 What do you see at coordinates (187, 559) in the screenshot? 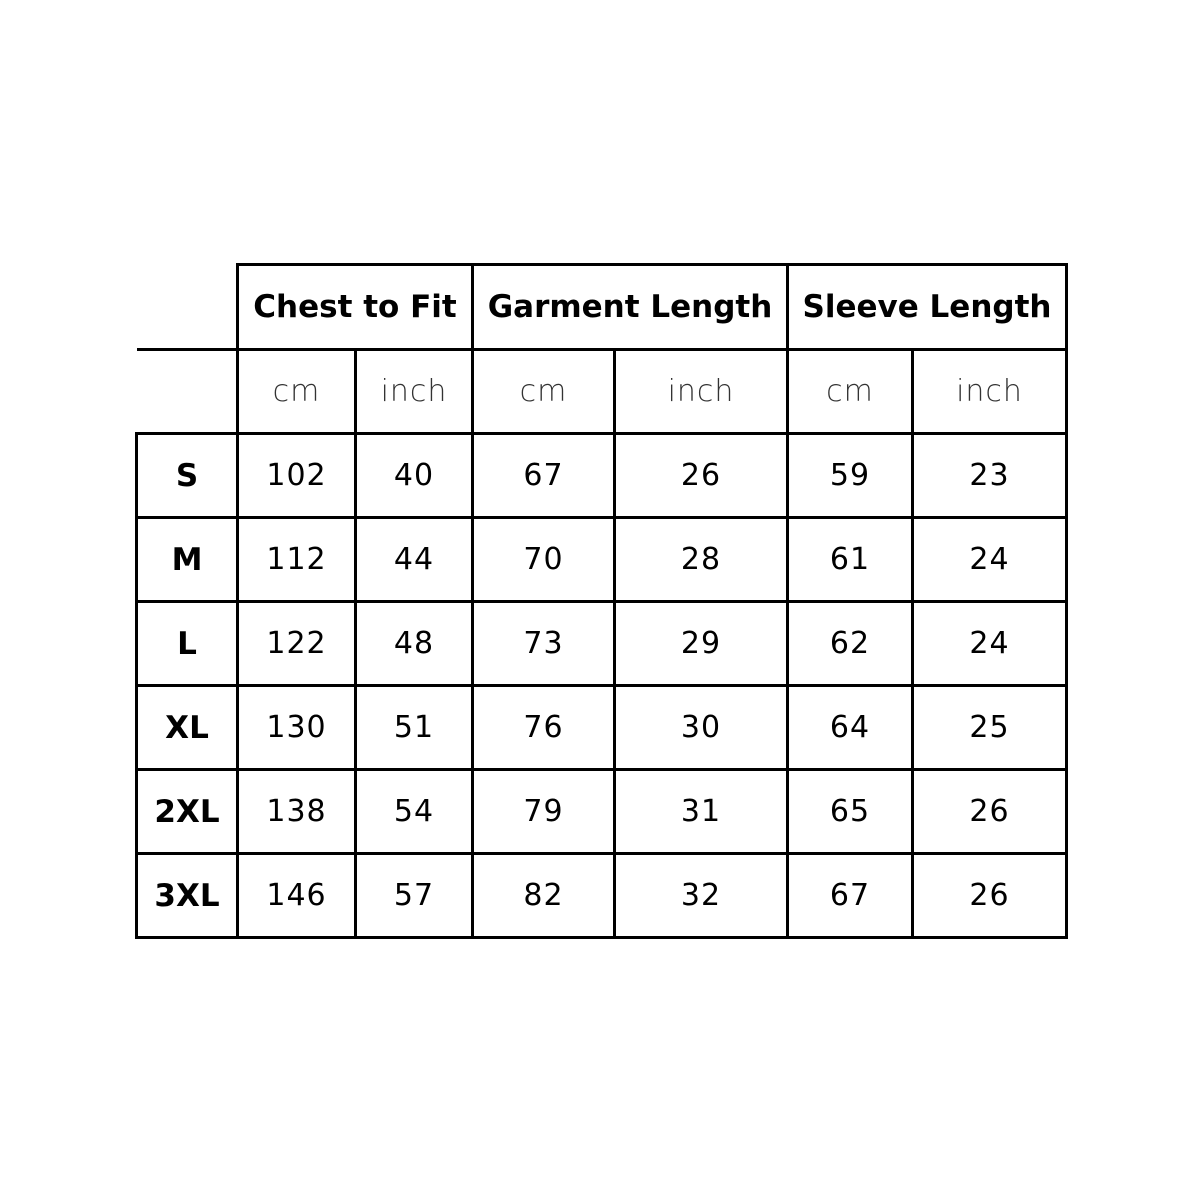
I see `size-label: M` at bounding box center [187, 559].